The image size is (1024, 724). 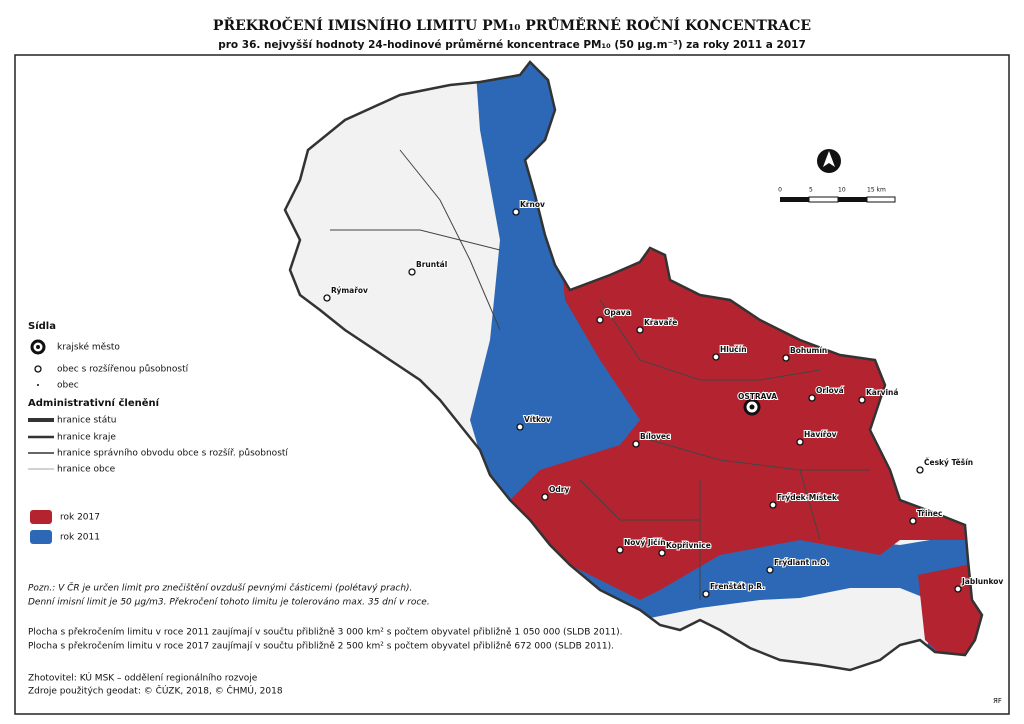 I want to click on place-label: Rýmařov, so click(x=349, y=290).